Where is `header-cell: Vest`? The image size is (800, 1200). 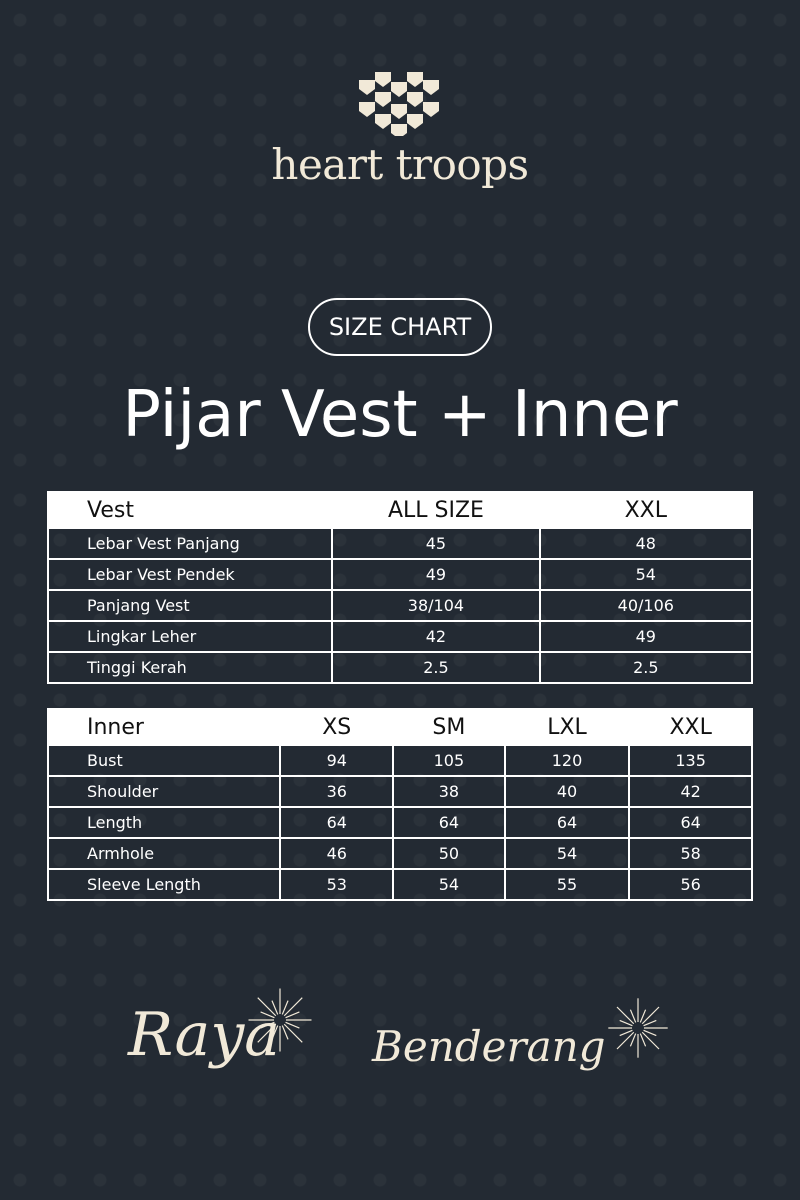 header-cell: Vest is located at coordinates (190, 510).